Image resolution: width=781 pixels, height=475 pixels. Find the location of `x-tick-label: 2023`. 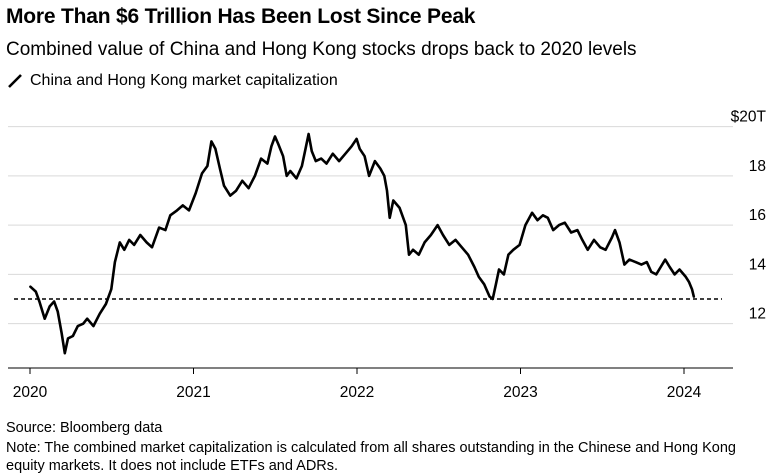

x-tick-label: 2023 is located at coordinates (520, 392).